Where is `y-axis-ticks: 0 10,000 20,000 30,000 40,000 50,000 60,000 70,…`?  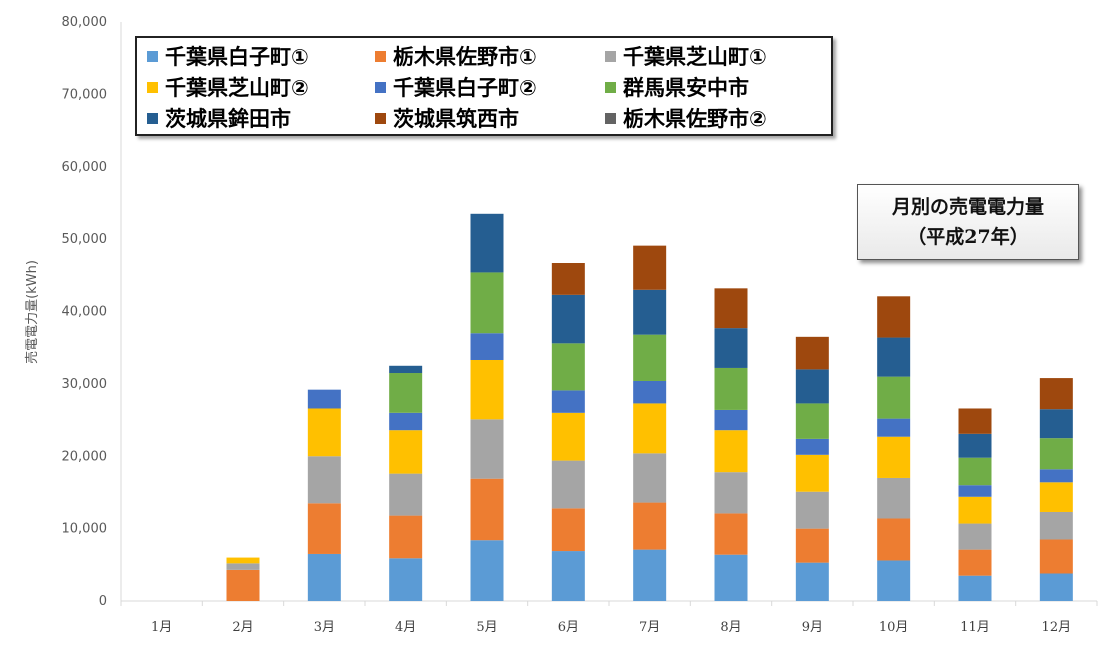 y-axis-ticks: 0 10,000 20,000 30,000 40,000 50,000 60,000 70,… is located at coordinates (85, 312).